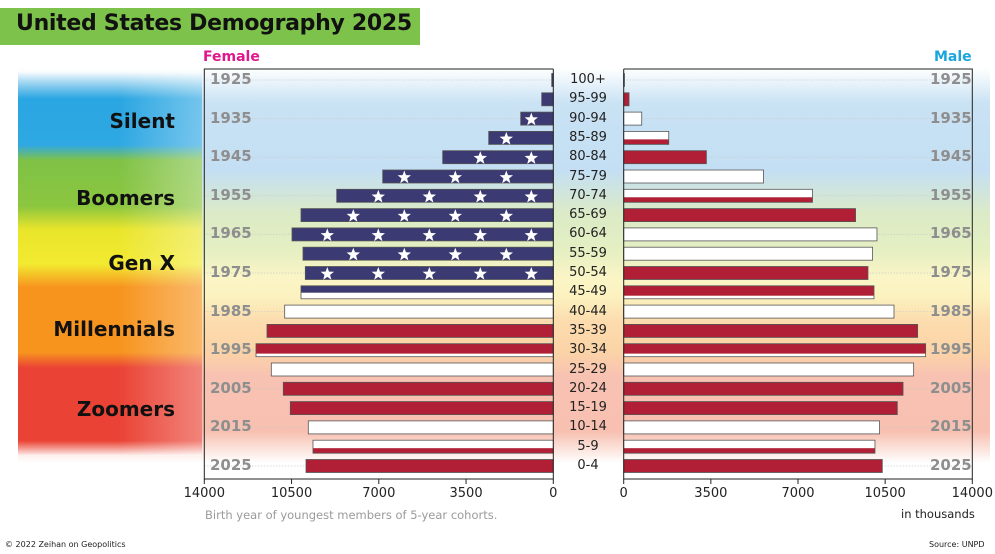  What do you see at coordinates (760, 408) in the screenshot?
I see `male-bar-15-19-segment` at bounding box center [760, 408].